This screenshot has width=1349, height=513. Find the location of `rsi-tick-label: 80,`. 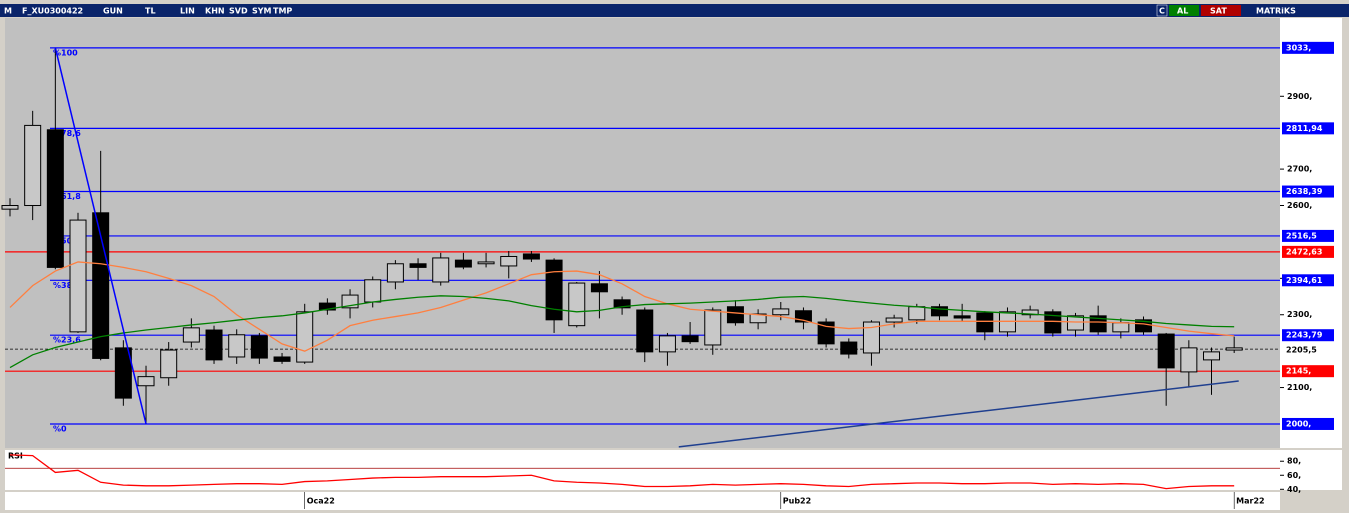

rsi-tick-label: 80, is located at coordinates (1294, 461).